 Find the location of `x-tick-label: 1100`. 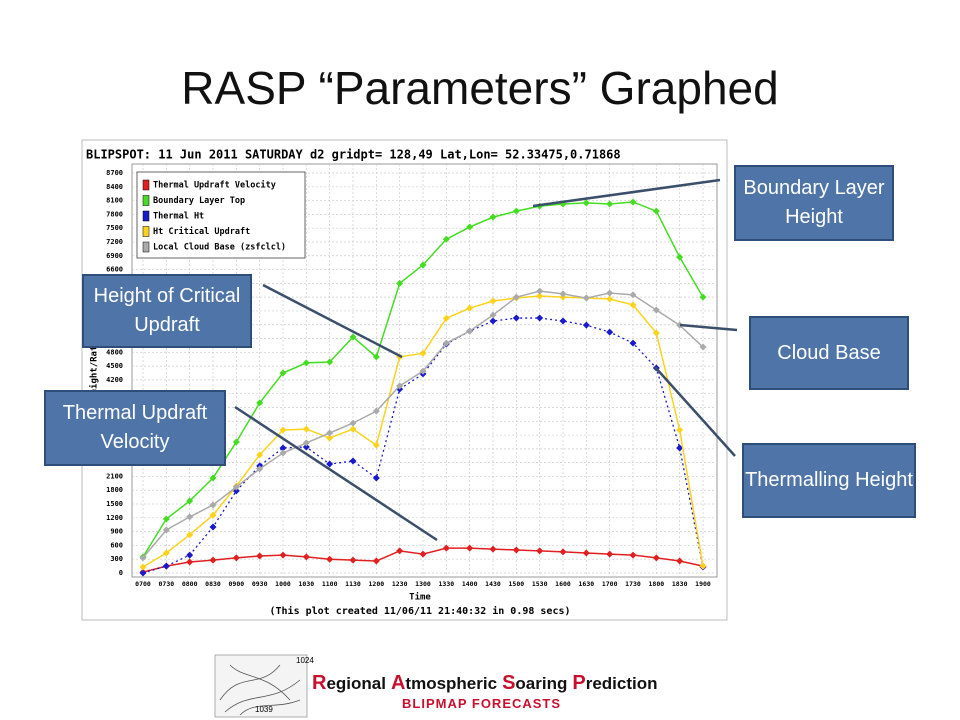

x-tick-label: 1100 is located at coordinates (330, 584).